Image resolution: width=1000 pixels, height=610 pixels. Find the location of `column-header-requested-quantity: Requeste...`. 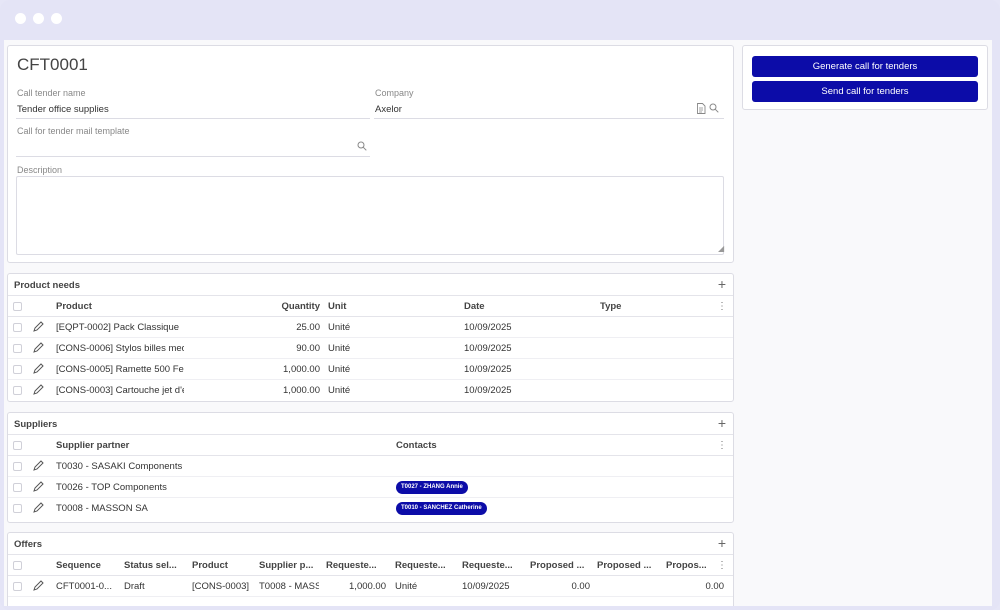

column-header-requested-quantity: Requeste... is located at coordinates (351, 565).